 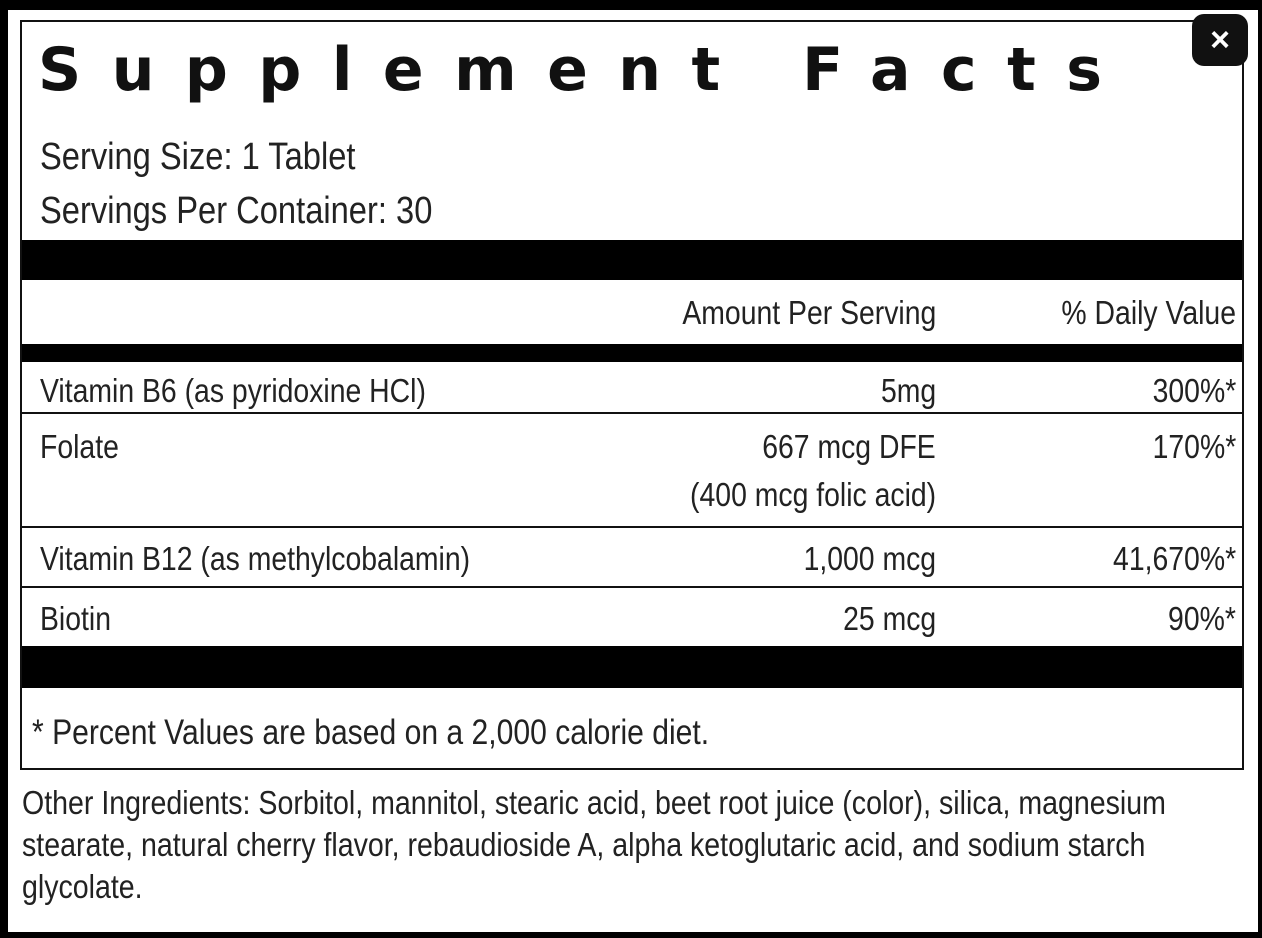 I want to click on close-icon: ×, so click(x=1220, y=39).